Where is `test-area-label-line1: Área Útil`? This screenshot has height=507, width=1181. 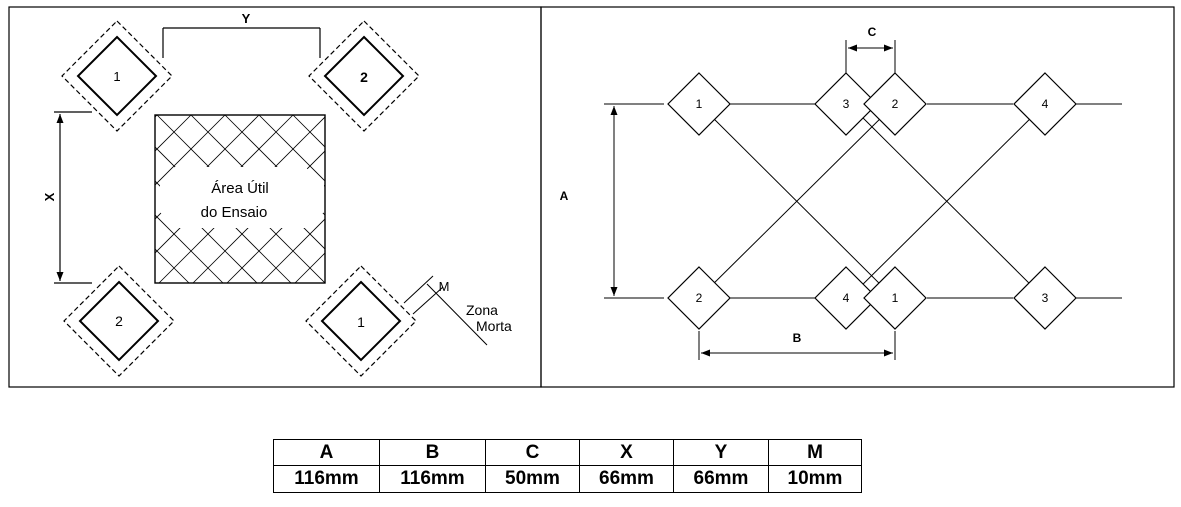
test-area-label-line1: Área Útil is located at coordinates (240, 188).